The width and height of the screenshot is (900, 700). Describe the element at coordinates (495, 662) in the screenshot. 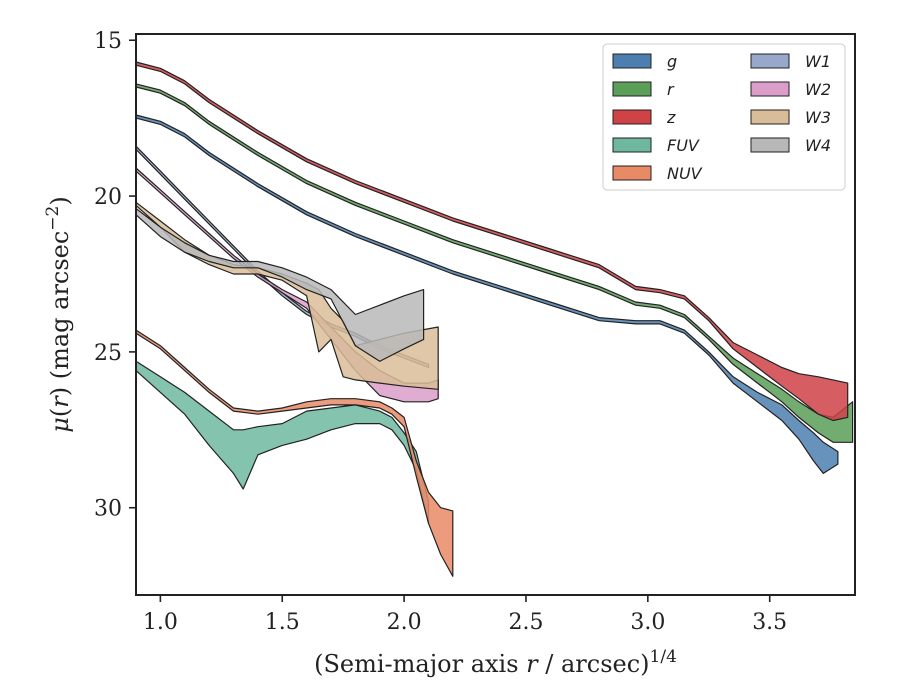

I see `x-axis-title: (Semi-major axis r / arcsec)1/4` at that location.